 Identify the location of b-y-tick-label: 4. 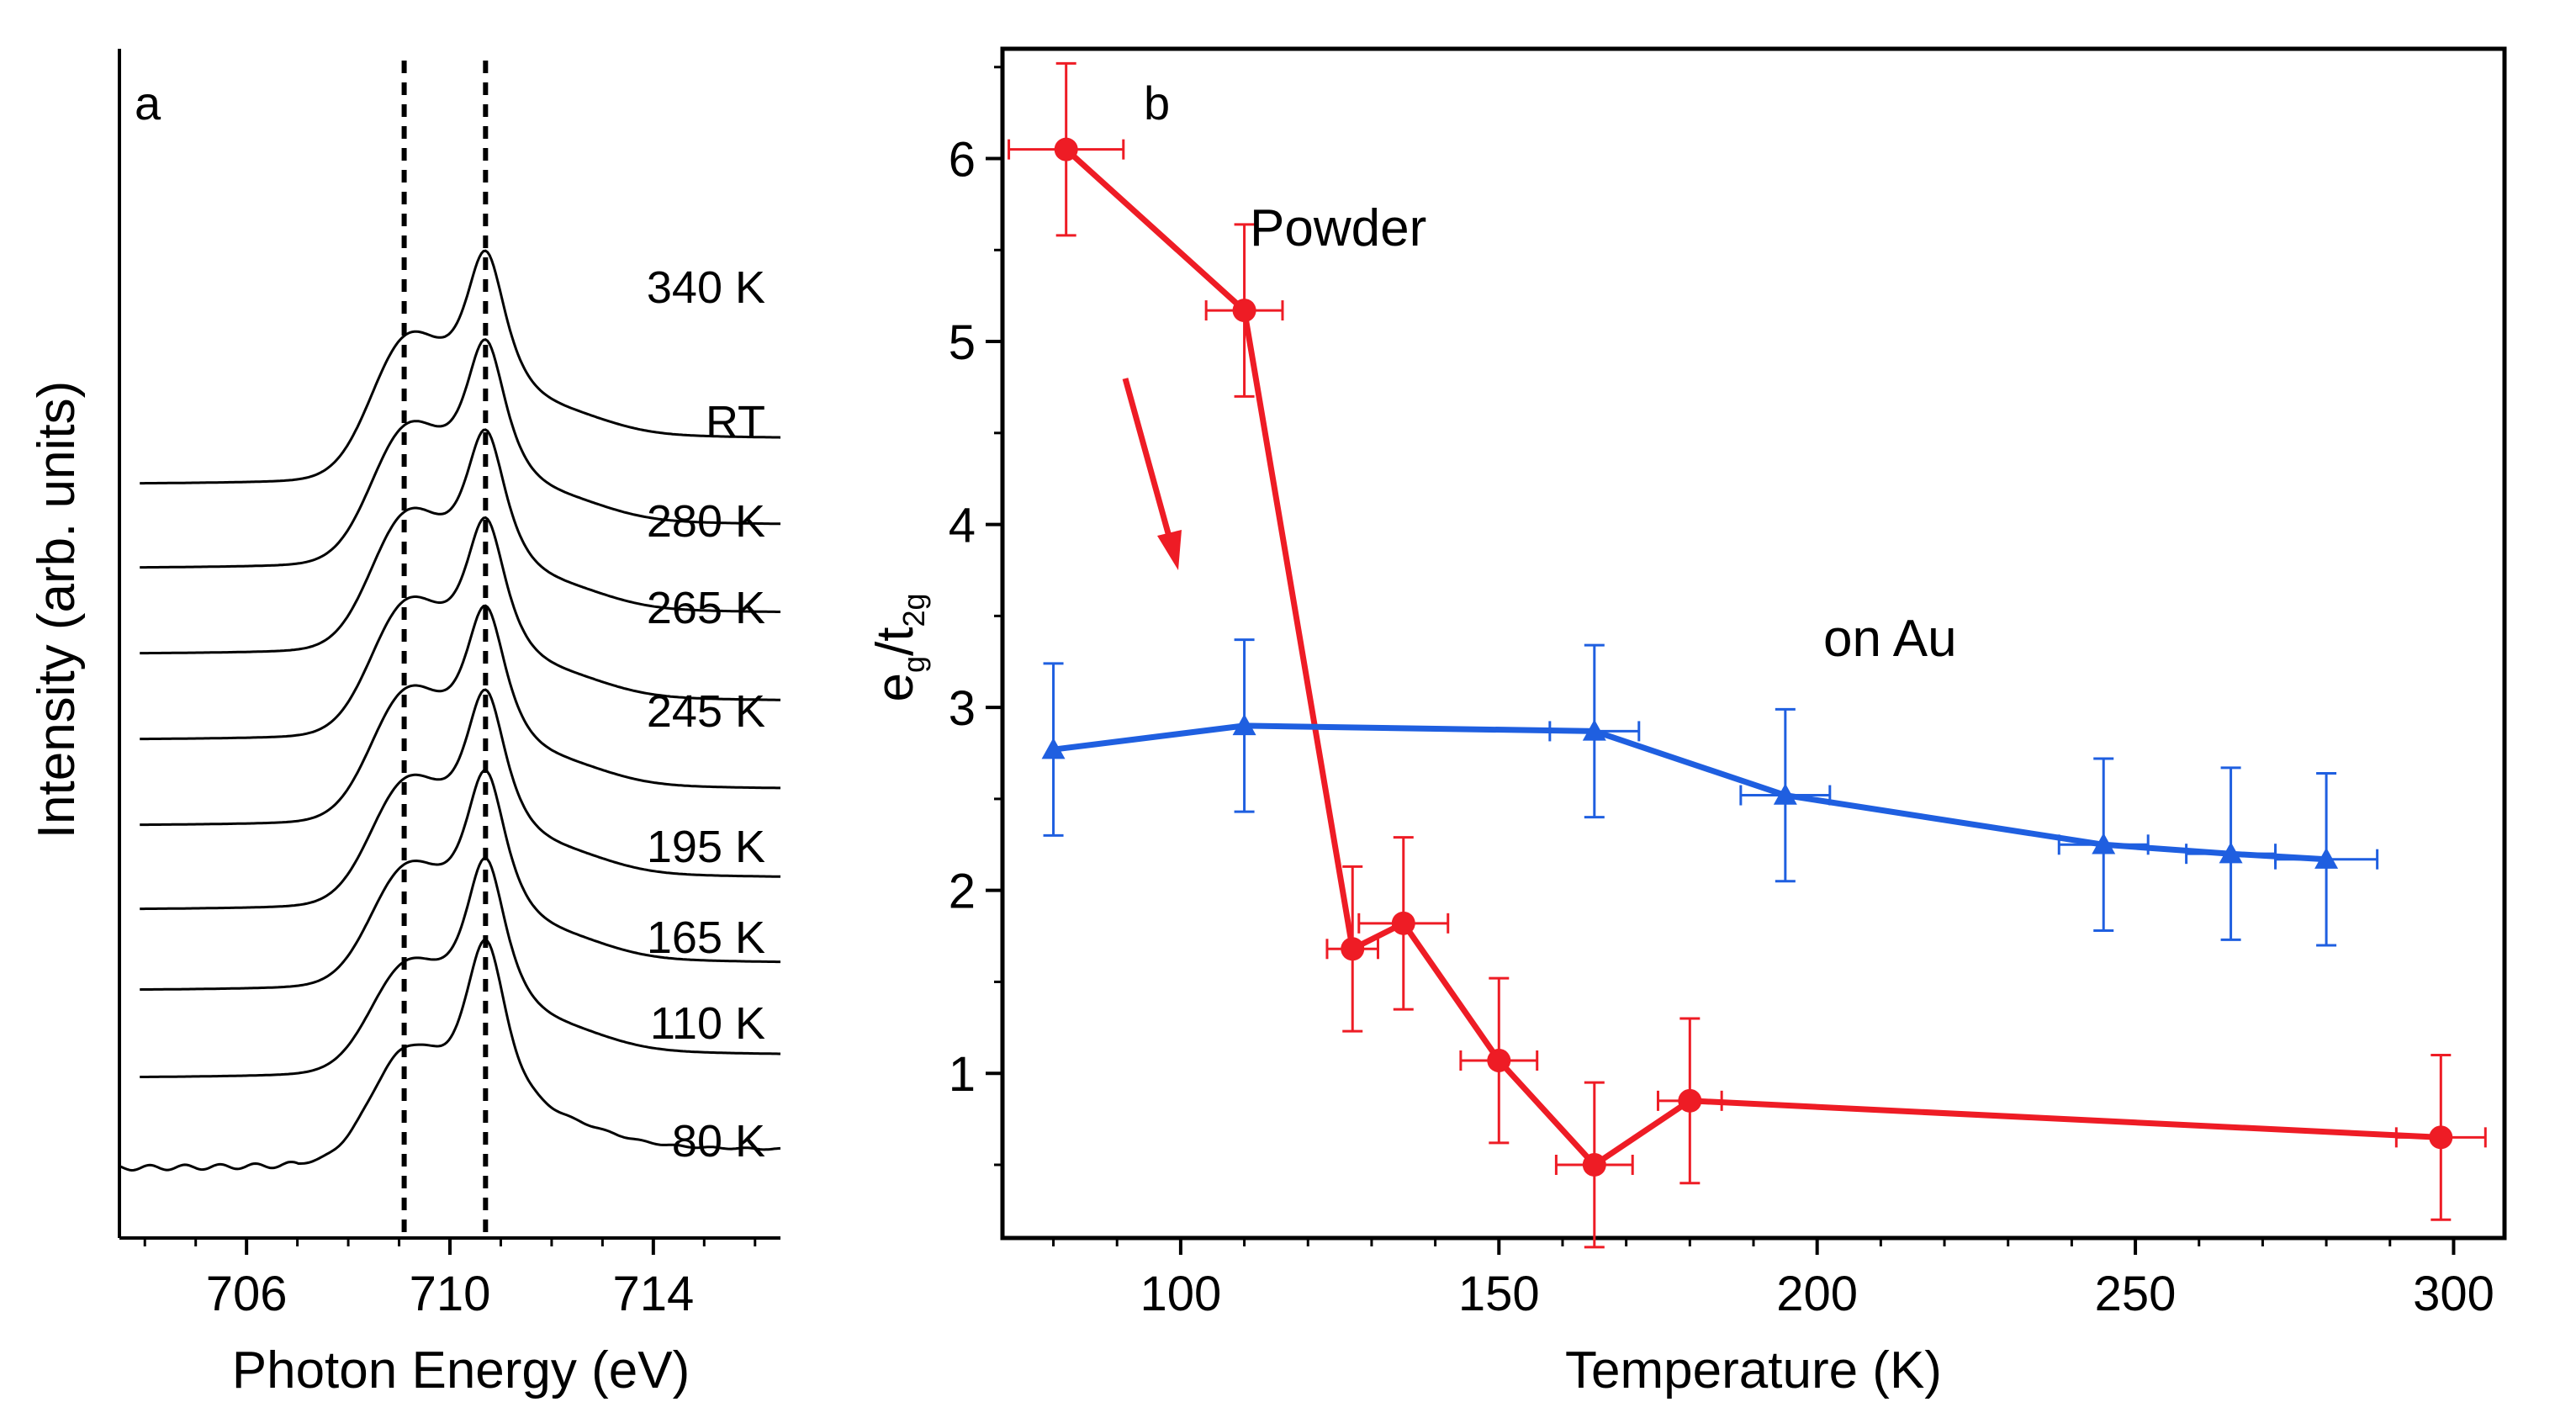
(962, 526).